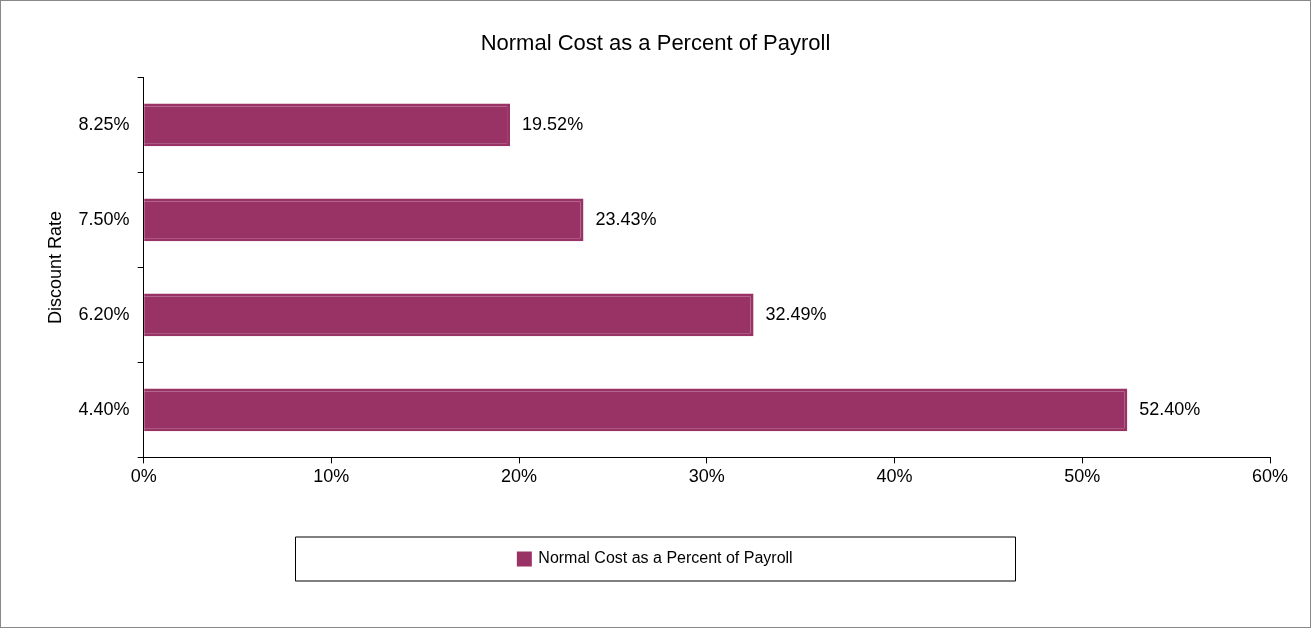 This screenshot has height=628, width=1311. I want to click on chart-title: Normal Cost as a Percent of Payroll, so click(655, 43).